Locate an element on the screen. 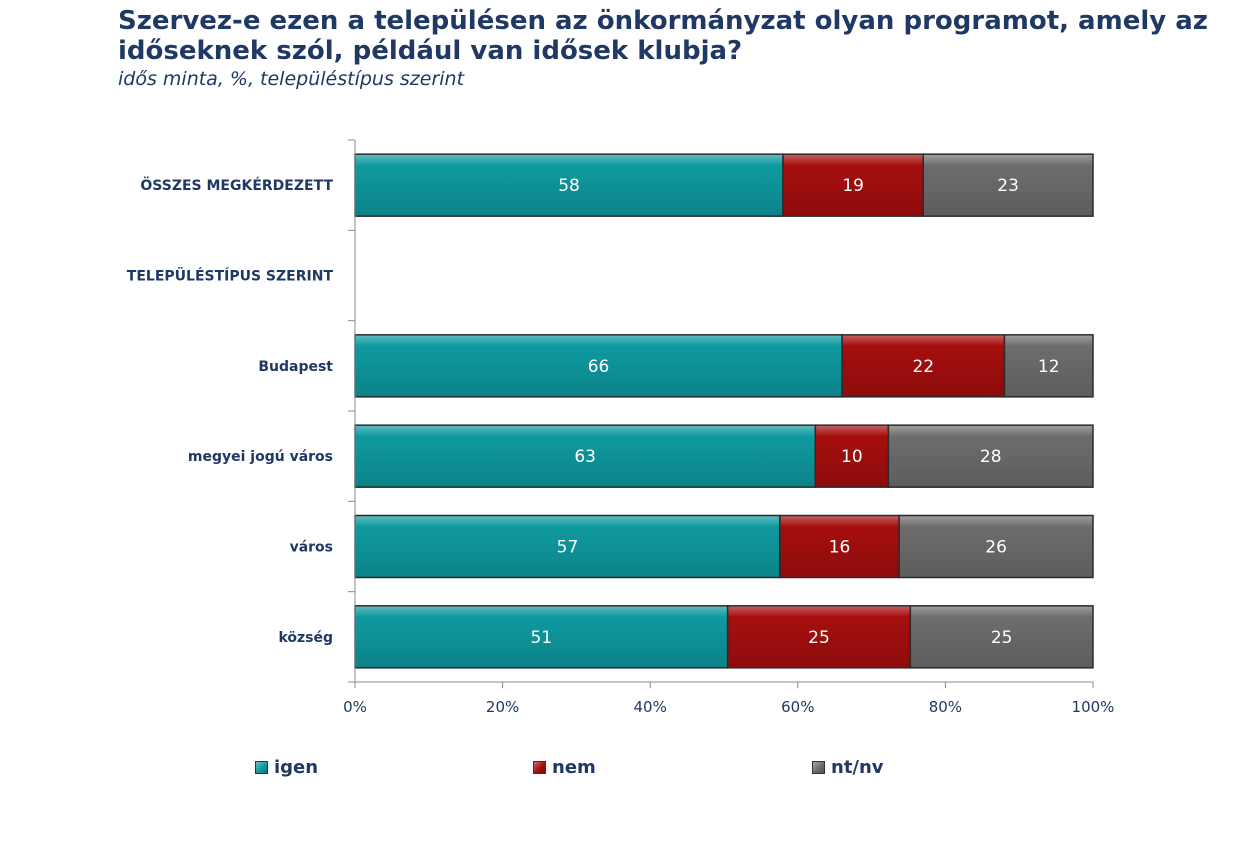 This screenshot has width=1254, height=853. chart-legend: igen nem nt/nv is located at coordinates (627, 769).